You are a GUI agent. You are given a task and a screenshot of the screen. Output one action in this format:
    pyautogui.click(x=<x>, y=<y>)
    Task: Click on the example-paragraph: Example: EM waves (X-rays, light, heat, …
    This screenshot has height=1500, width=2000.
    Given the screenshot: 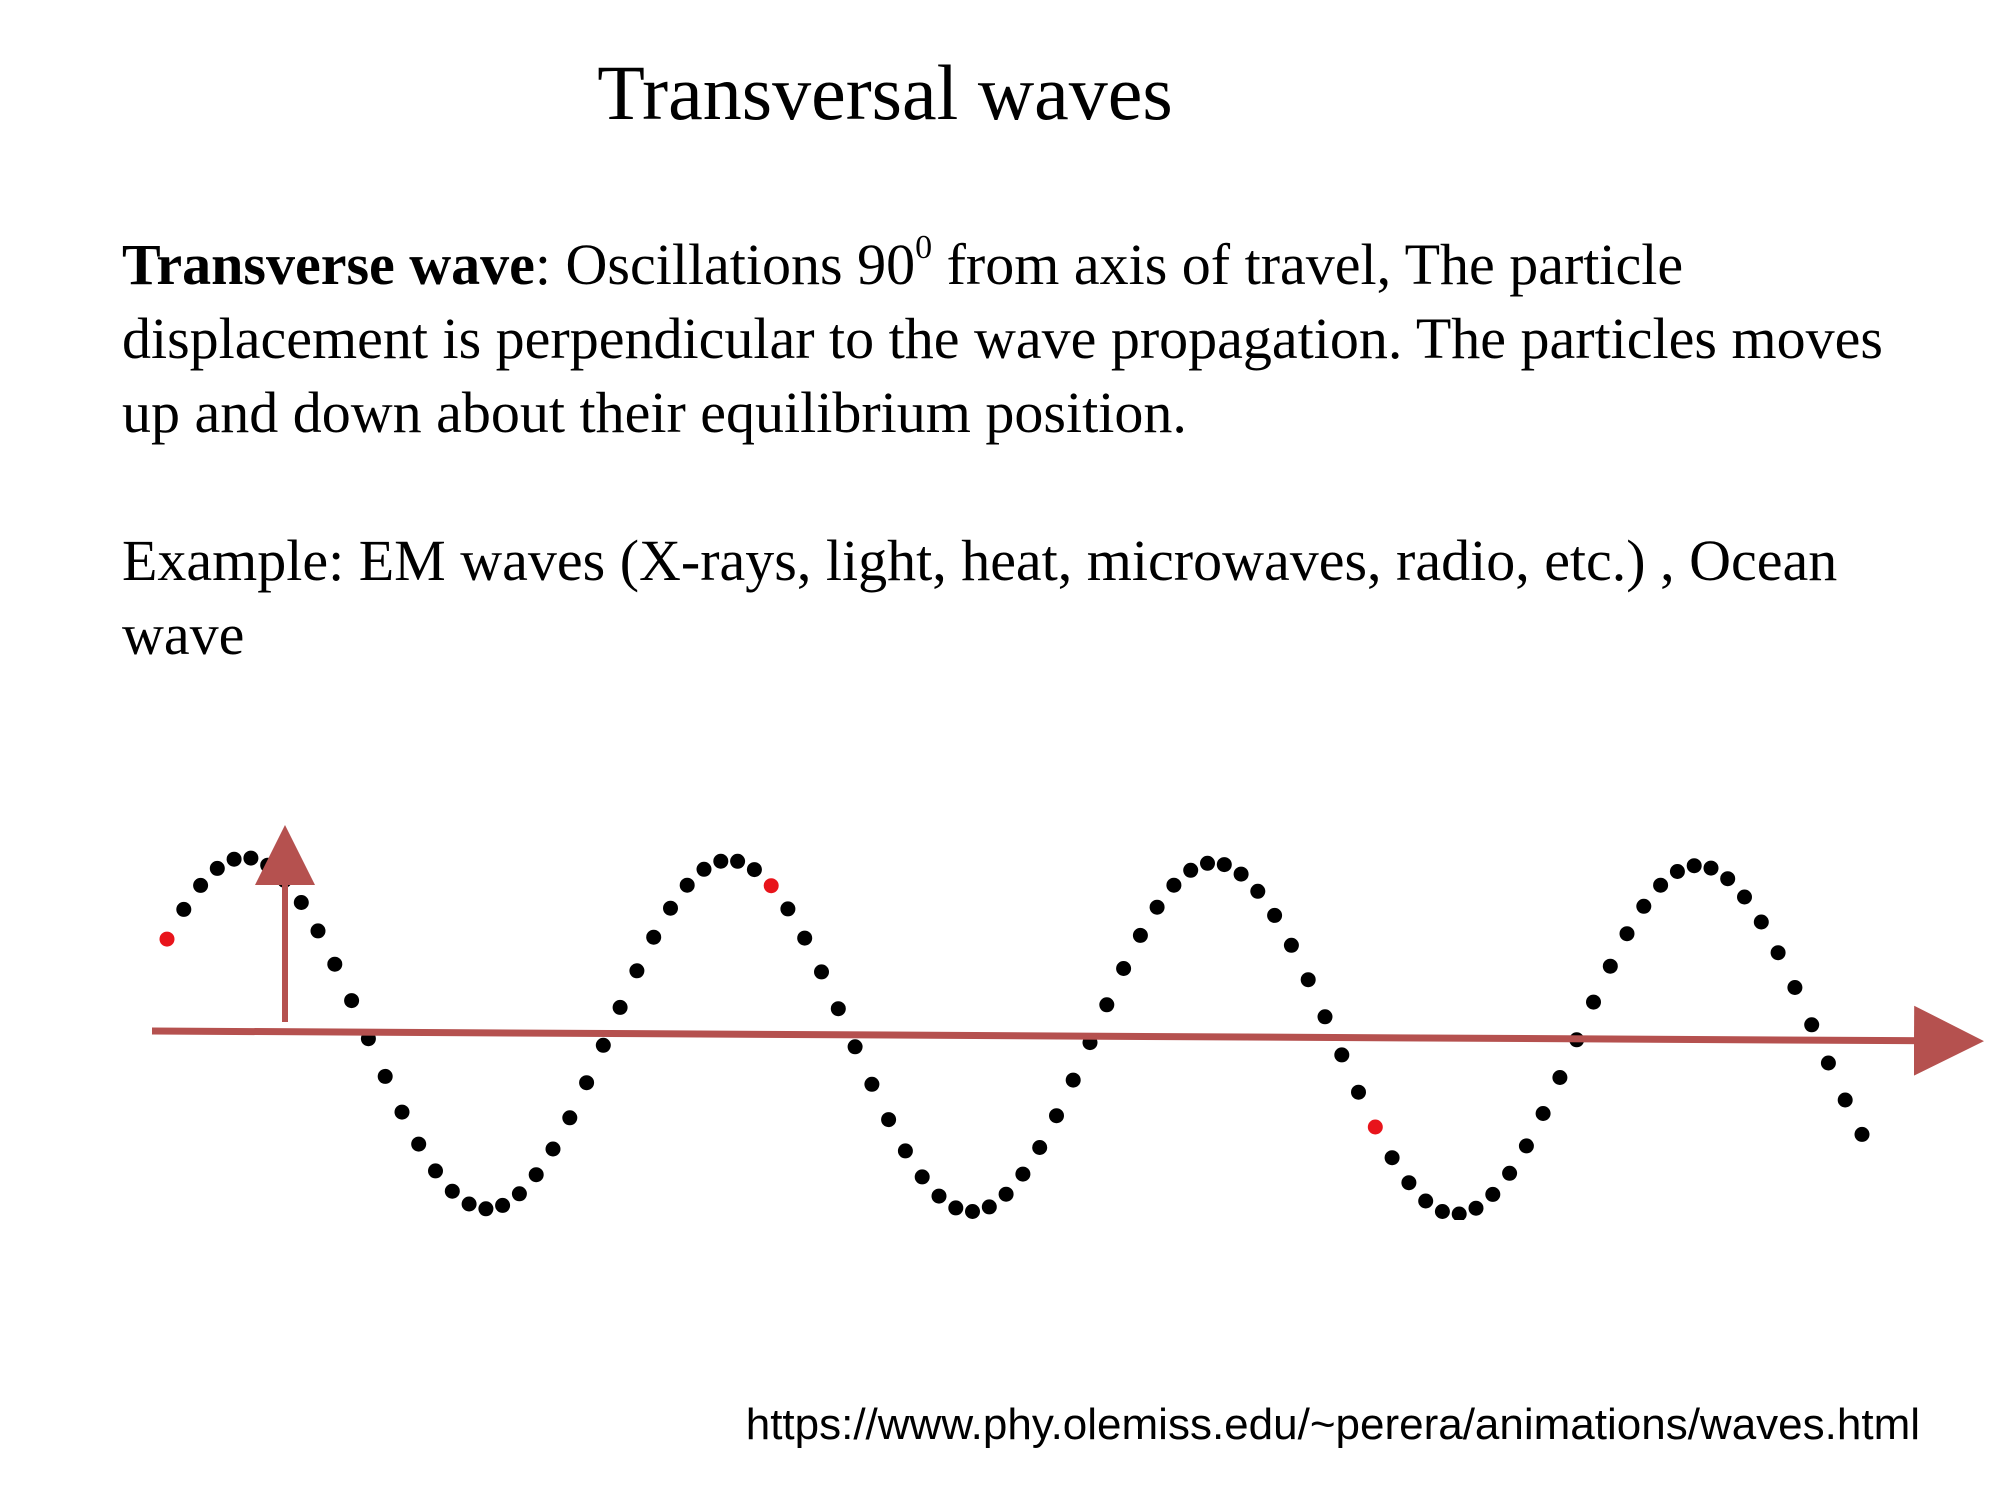 What is the action you would take?
    pyautogui.click(x=980, y=597)
    